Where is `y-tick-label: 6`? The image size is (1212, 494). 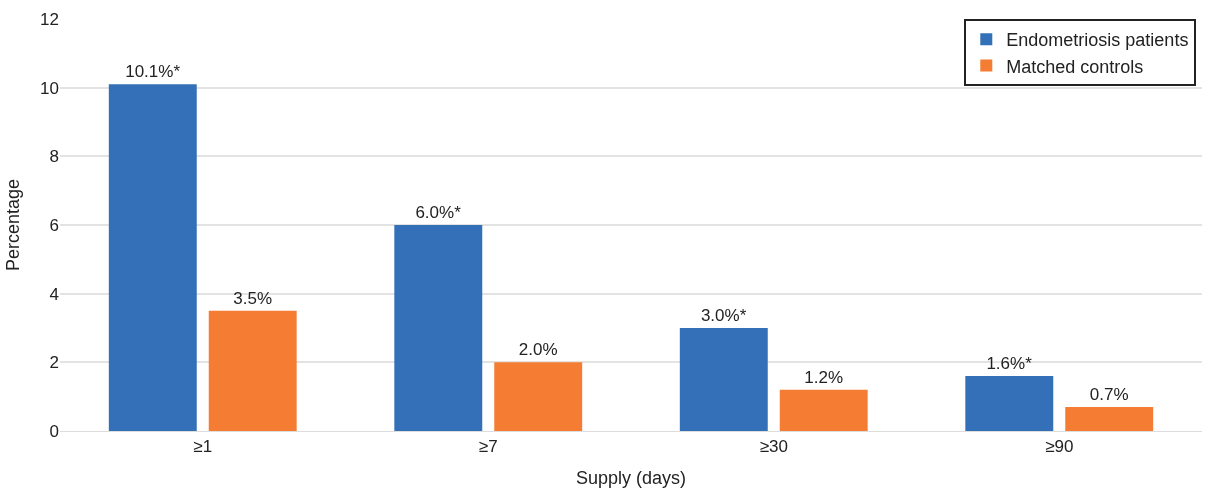 y-tick-label: 6 is located at coordinates (54, 225).